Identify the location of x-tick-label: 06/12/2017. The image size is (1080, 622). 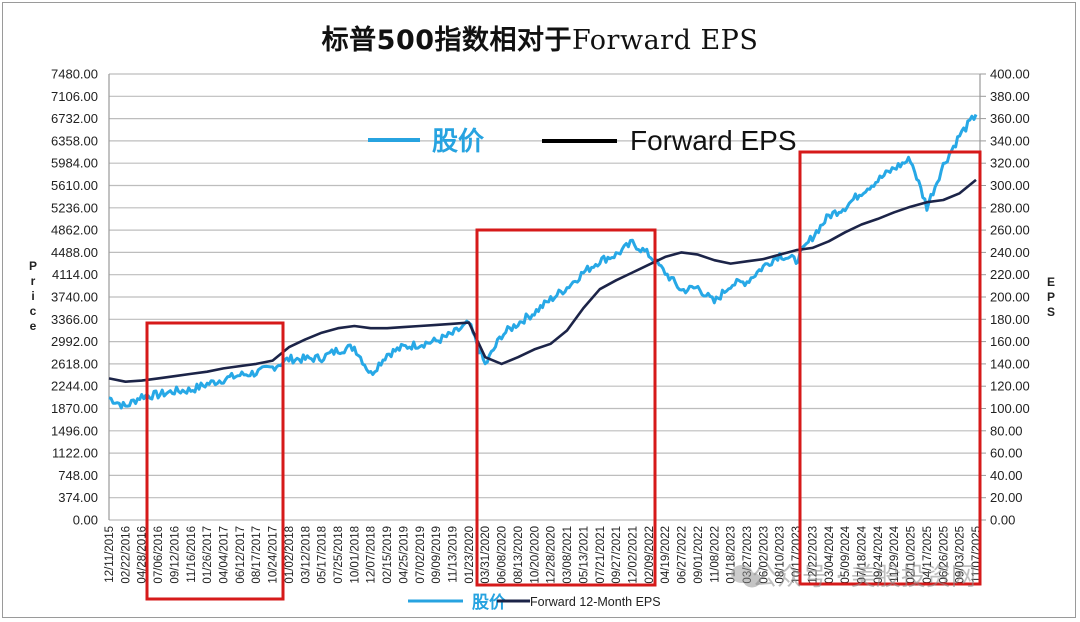
(241, 555).